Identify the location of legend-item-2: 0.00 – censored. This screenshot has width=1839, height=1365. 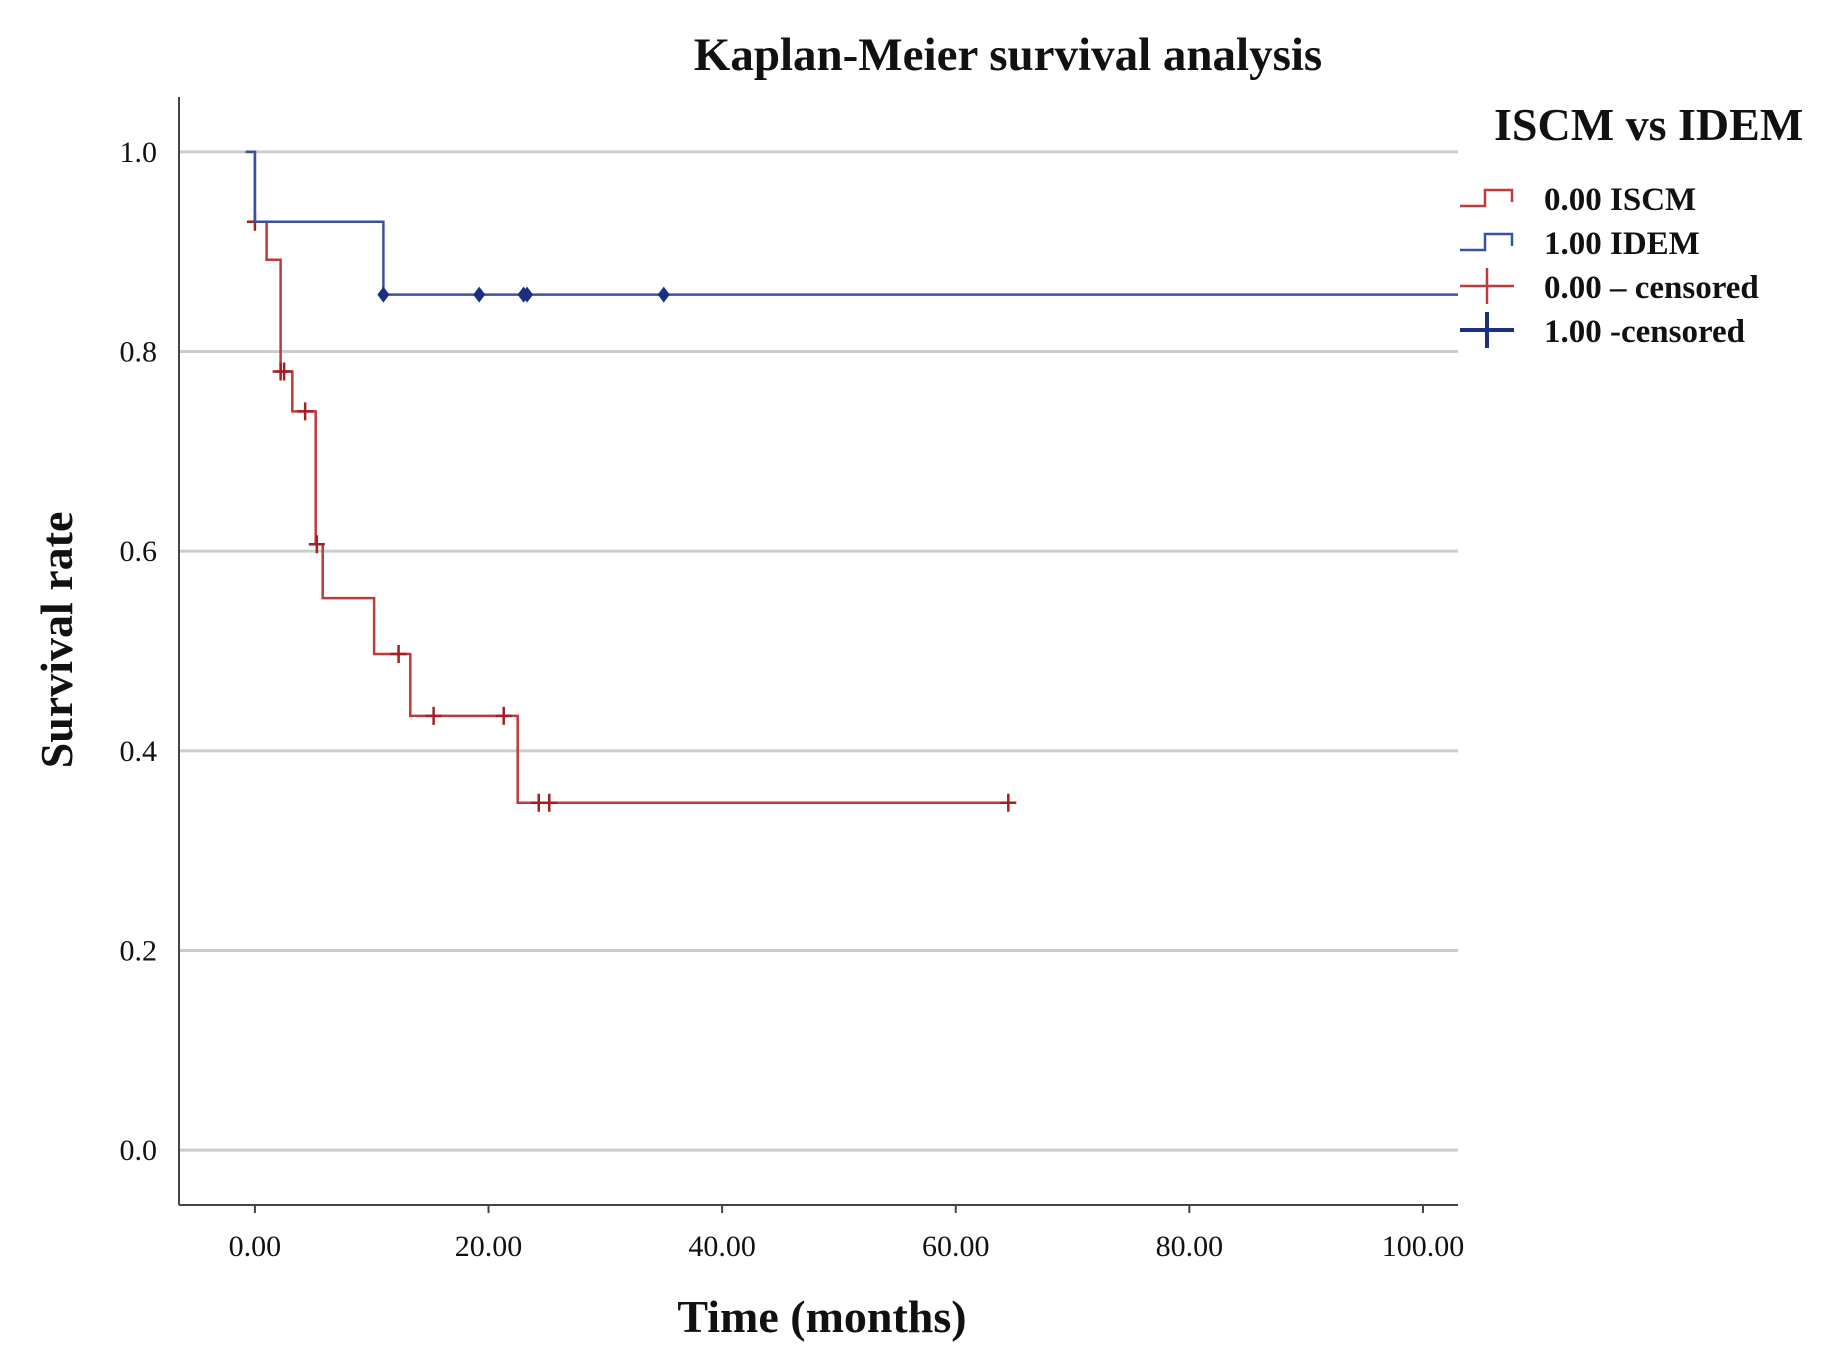
(1609, 287).